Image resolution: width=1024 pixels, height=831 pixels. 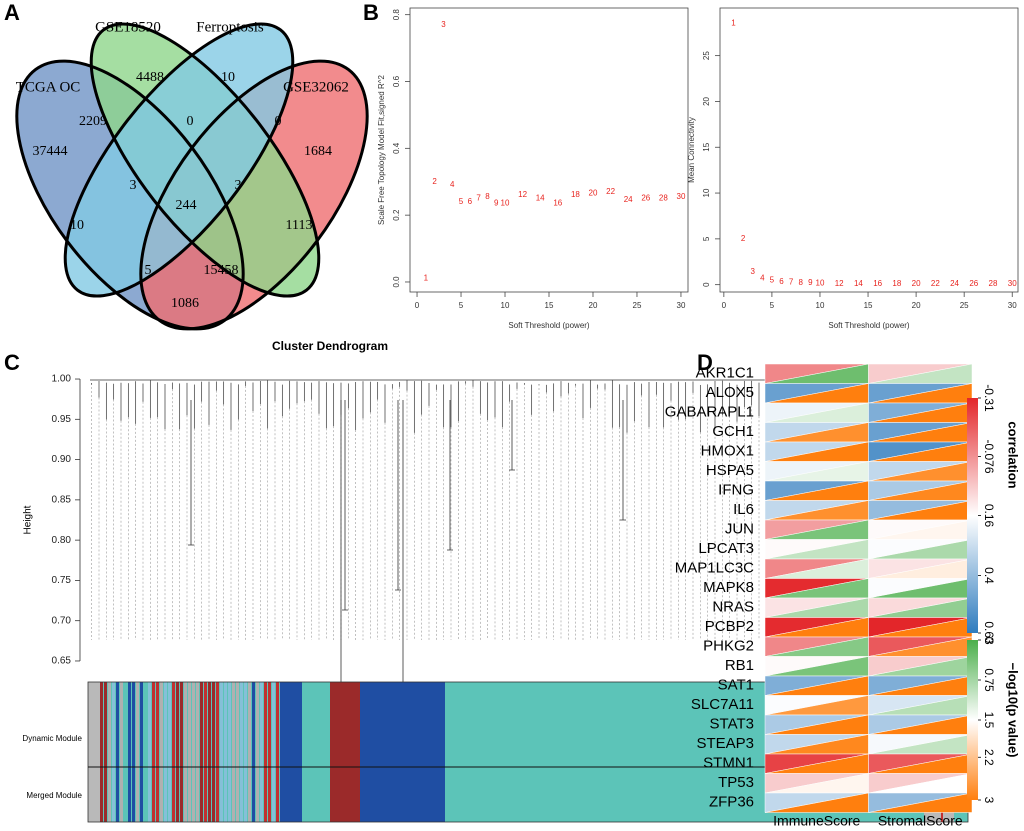 What do you see at coordinates (12, 362) in the screenshot?
I see `panel-label: C` at bounding box center [12, 362].